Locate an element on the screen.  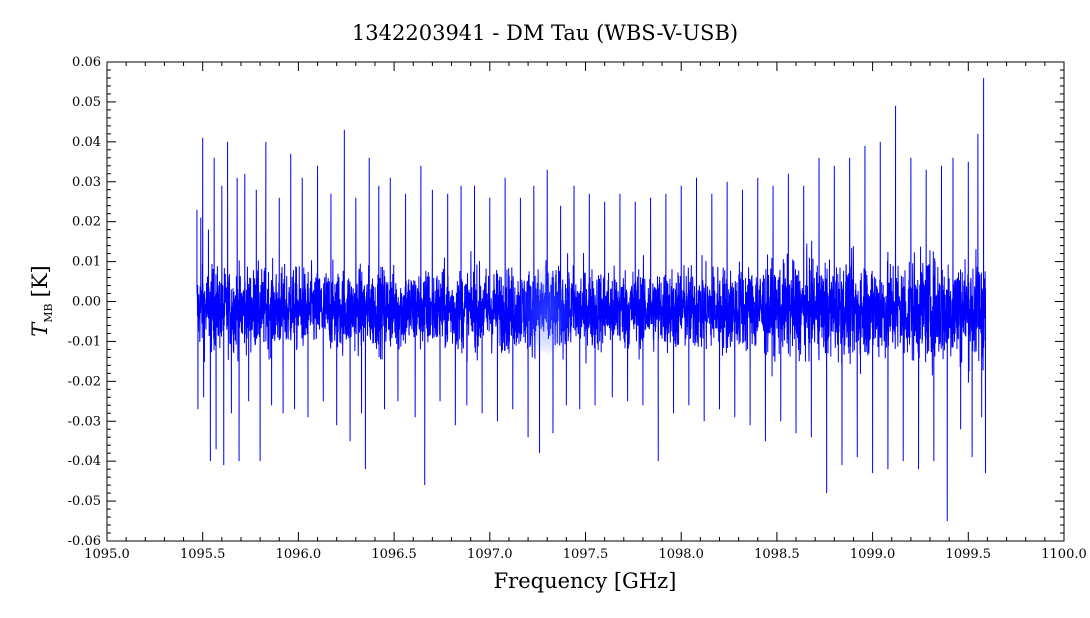
y-axis-label-symbol: T is located at coordinates (40, 329).